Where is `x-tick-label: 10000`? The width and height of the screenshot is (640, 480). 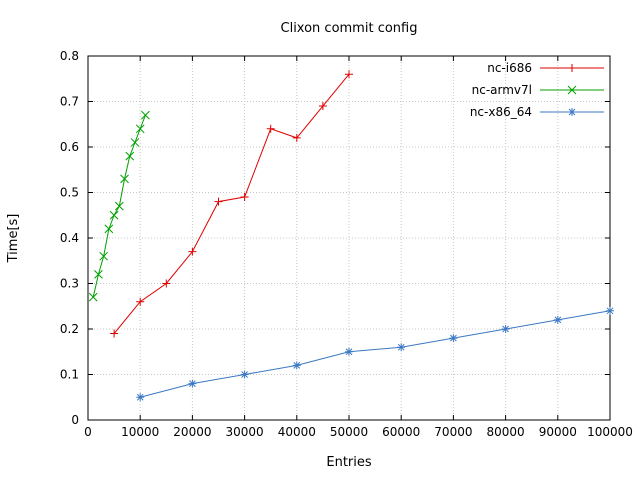 x-tick-label: 10000 is located at coordinates (140, 432).